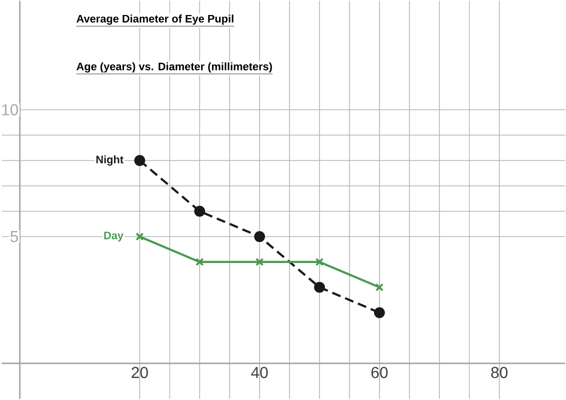  What do you see at coordinates (174, 67) in the screenshot?
I see `text: Age (years) vs. Diameter (millimeters)` at bounding box center [174, 67].